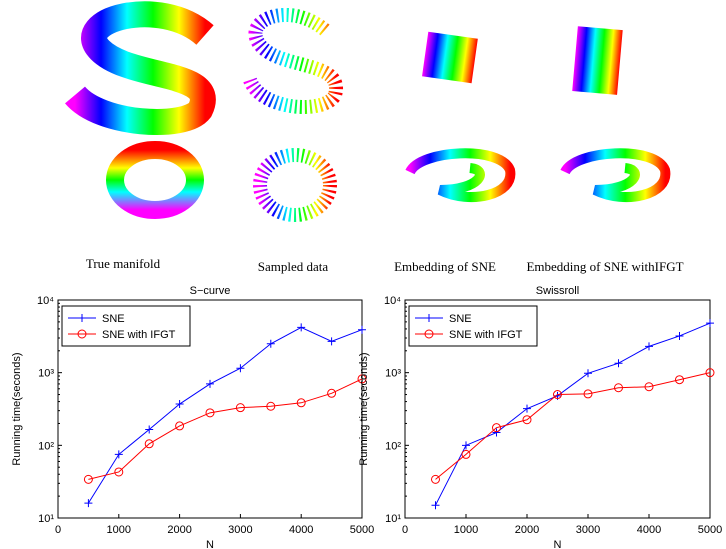 The height and width of the screenshot is (549, 726). I want to click on caption: Embedding of SNE withIFGT, so click(604, 266).